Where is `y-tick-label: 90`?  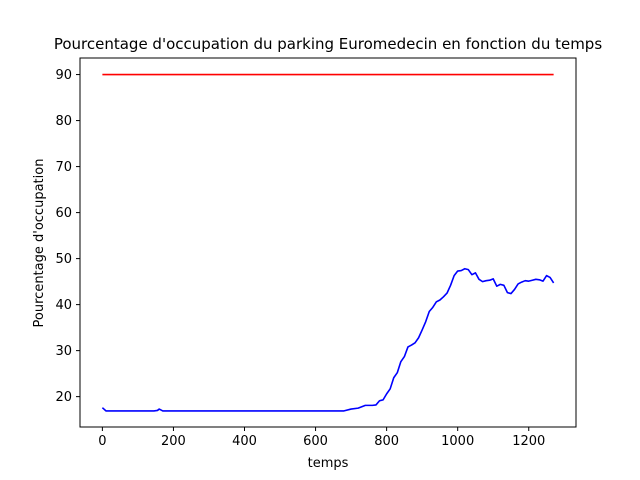
y-tick-label: 90 is located at coordinates (63, 75).